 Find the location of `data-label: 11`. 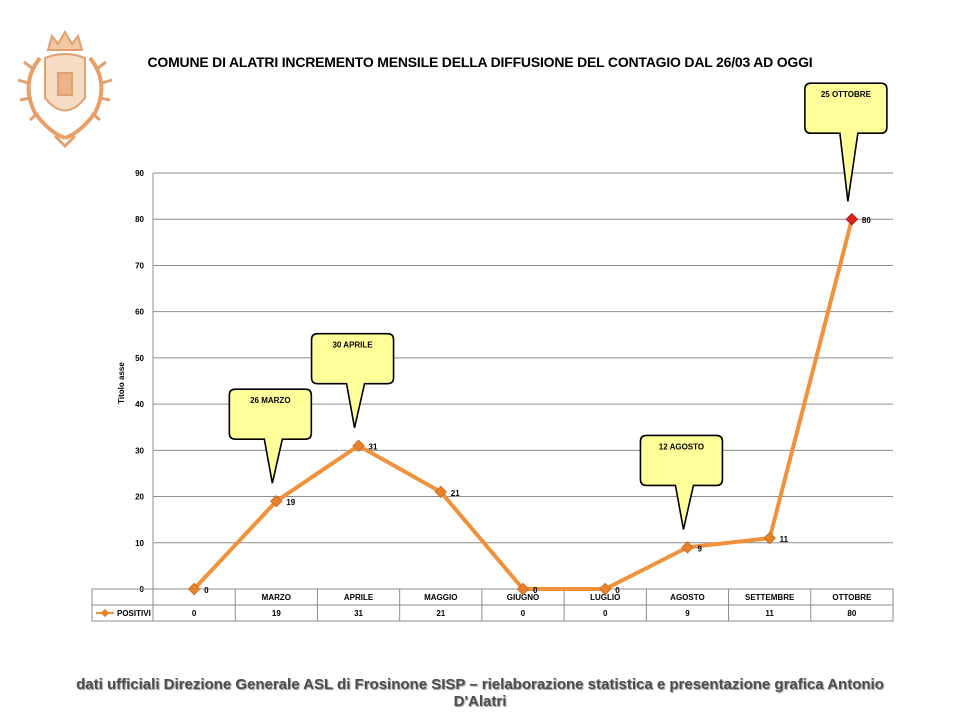

data-label: 11 is located at coordinates (784, 539).